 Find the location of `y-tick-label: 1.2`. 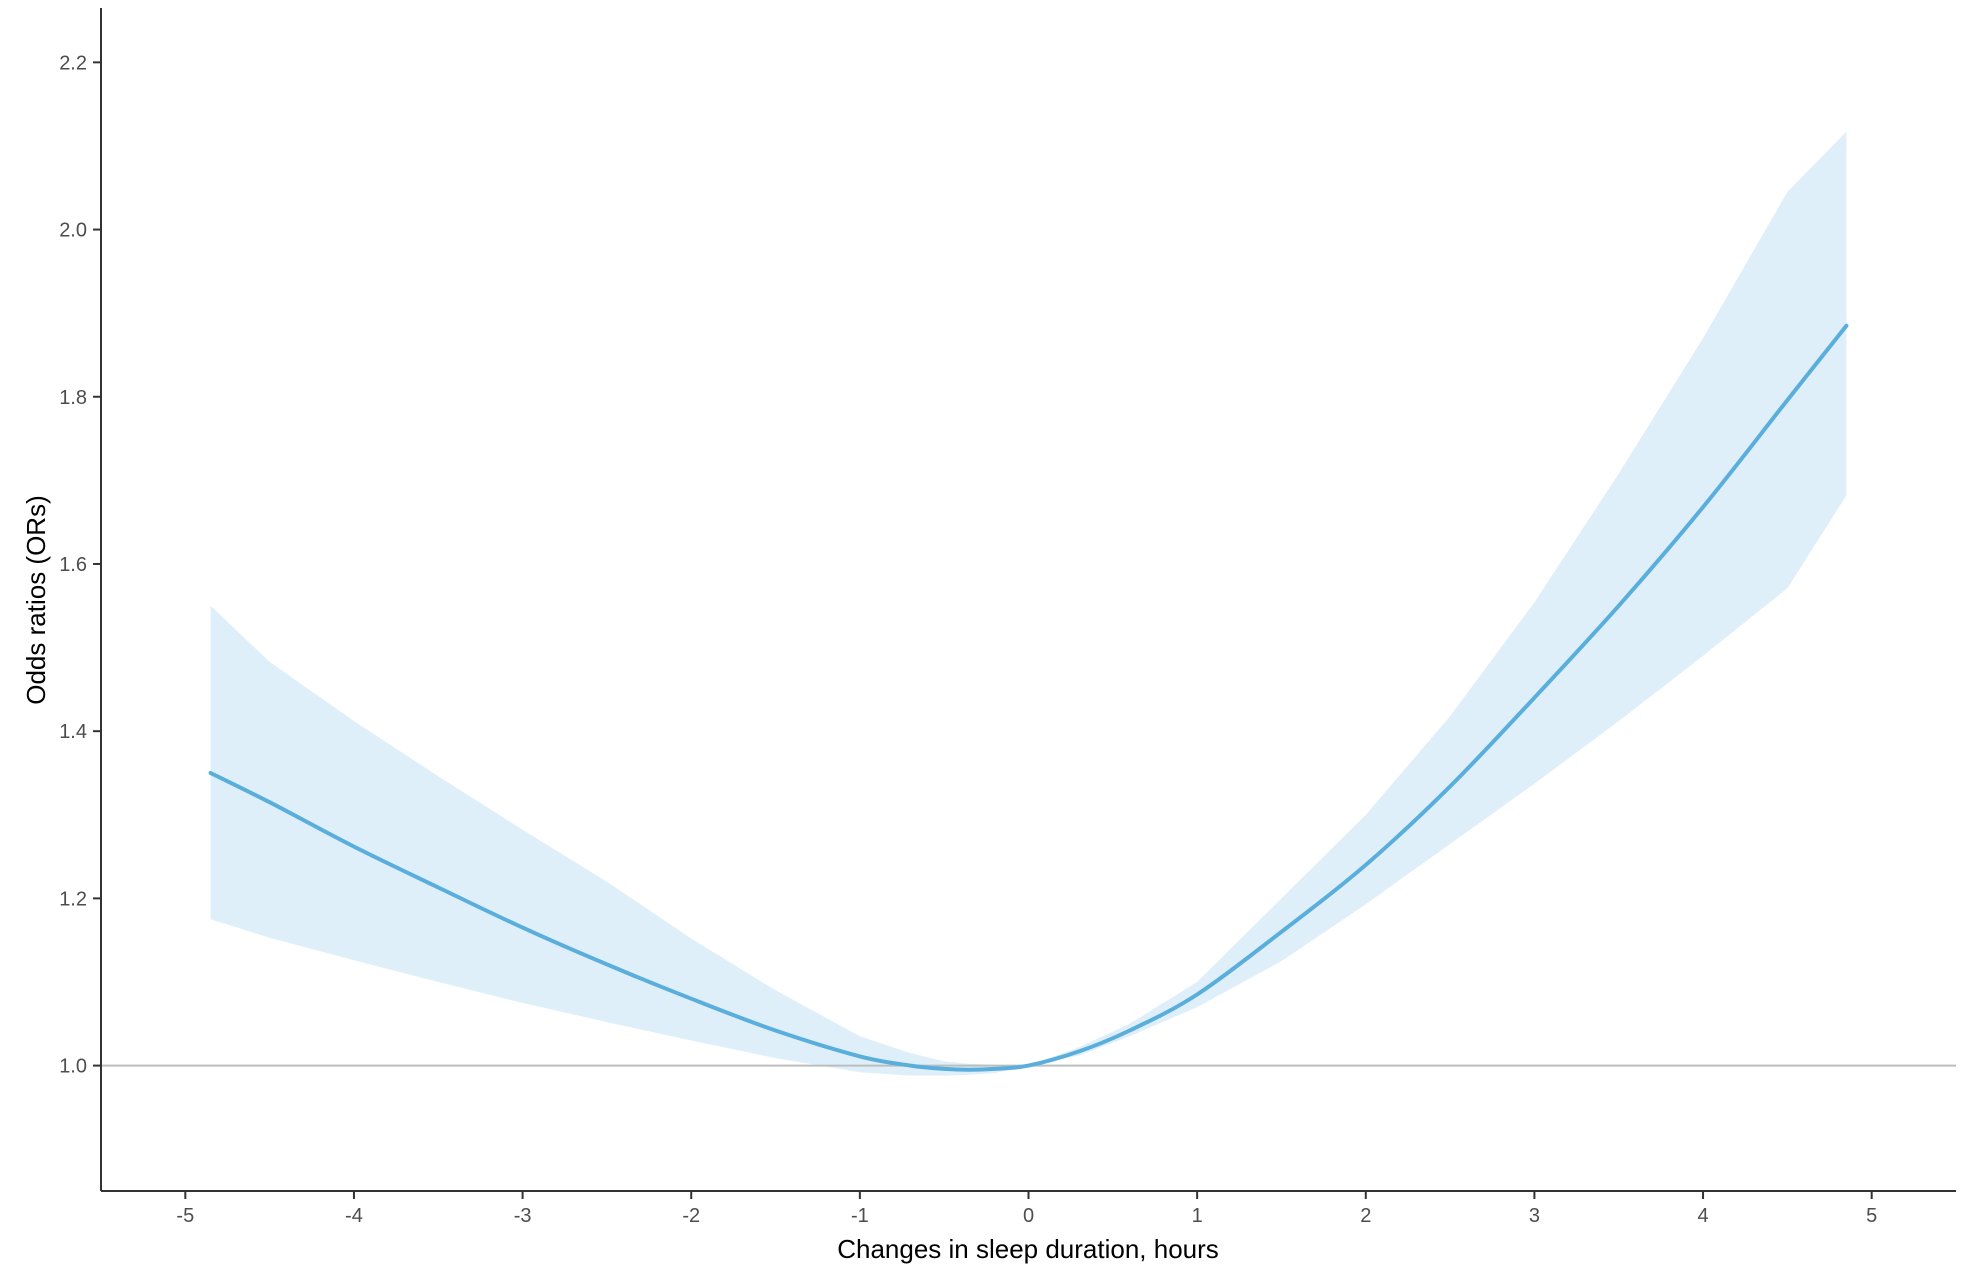

y-tick-label: 1.2 is located at coordinates (73, 899).